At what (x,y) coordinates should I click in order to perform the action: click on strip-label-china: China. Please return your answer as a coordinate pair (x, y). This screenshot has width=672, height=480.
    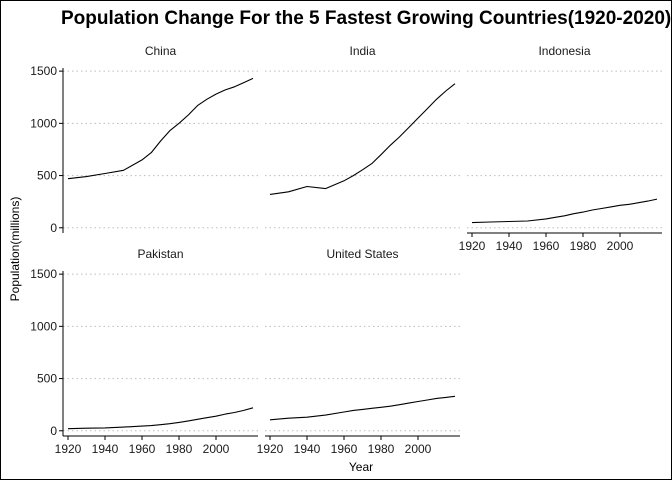
    Looking at the image, I should click on (161, 51).